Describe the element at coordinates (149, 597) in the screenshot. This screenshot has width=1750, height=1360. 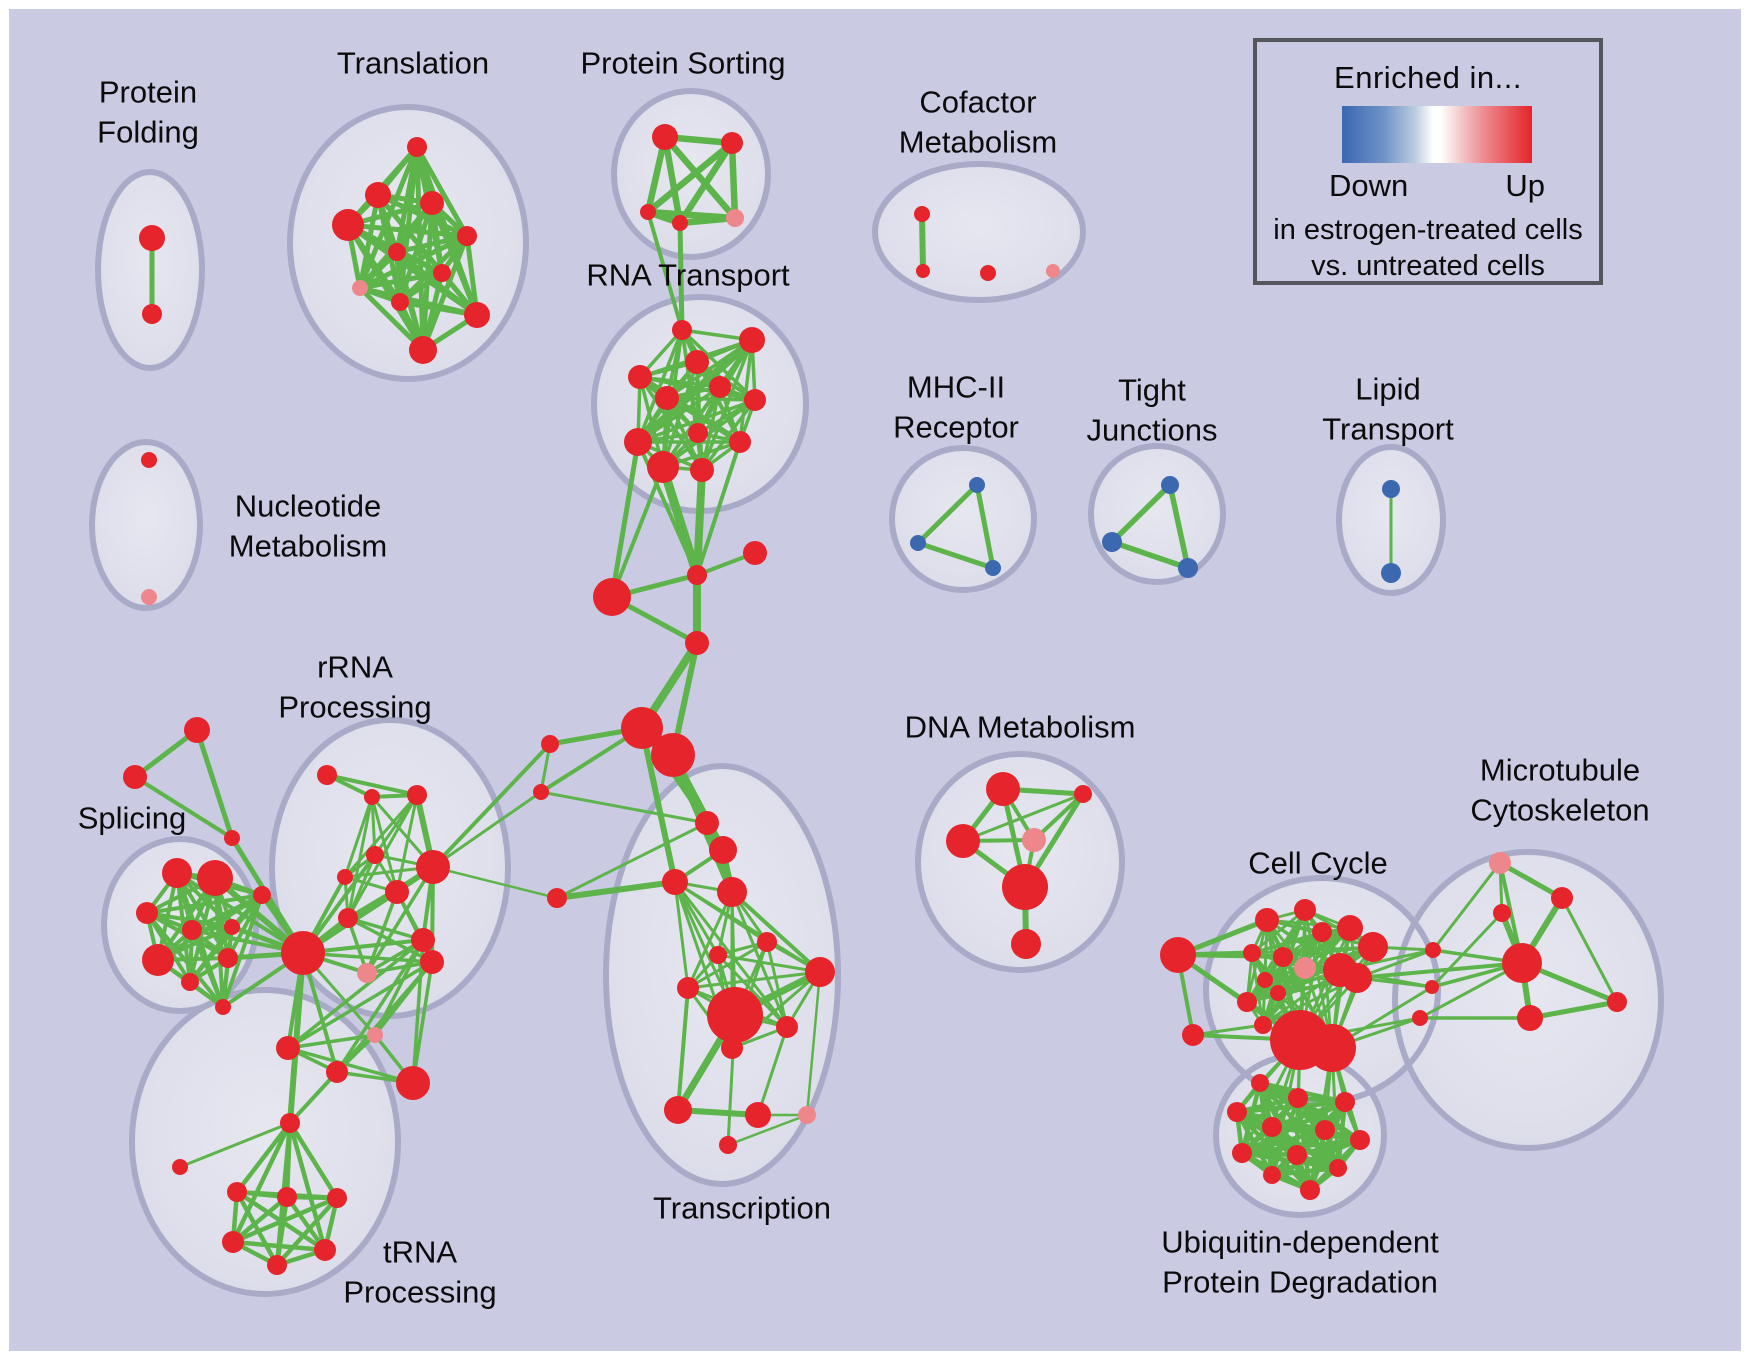
I see `node-nm2` at that location.